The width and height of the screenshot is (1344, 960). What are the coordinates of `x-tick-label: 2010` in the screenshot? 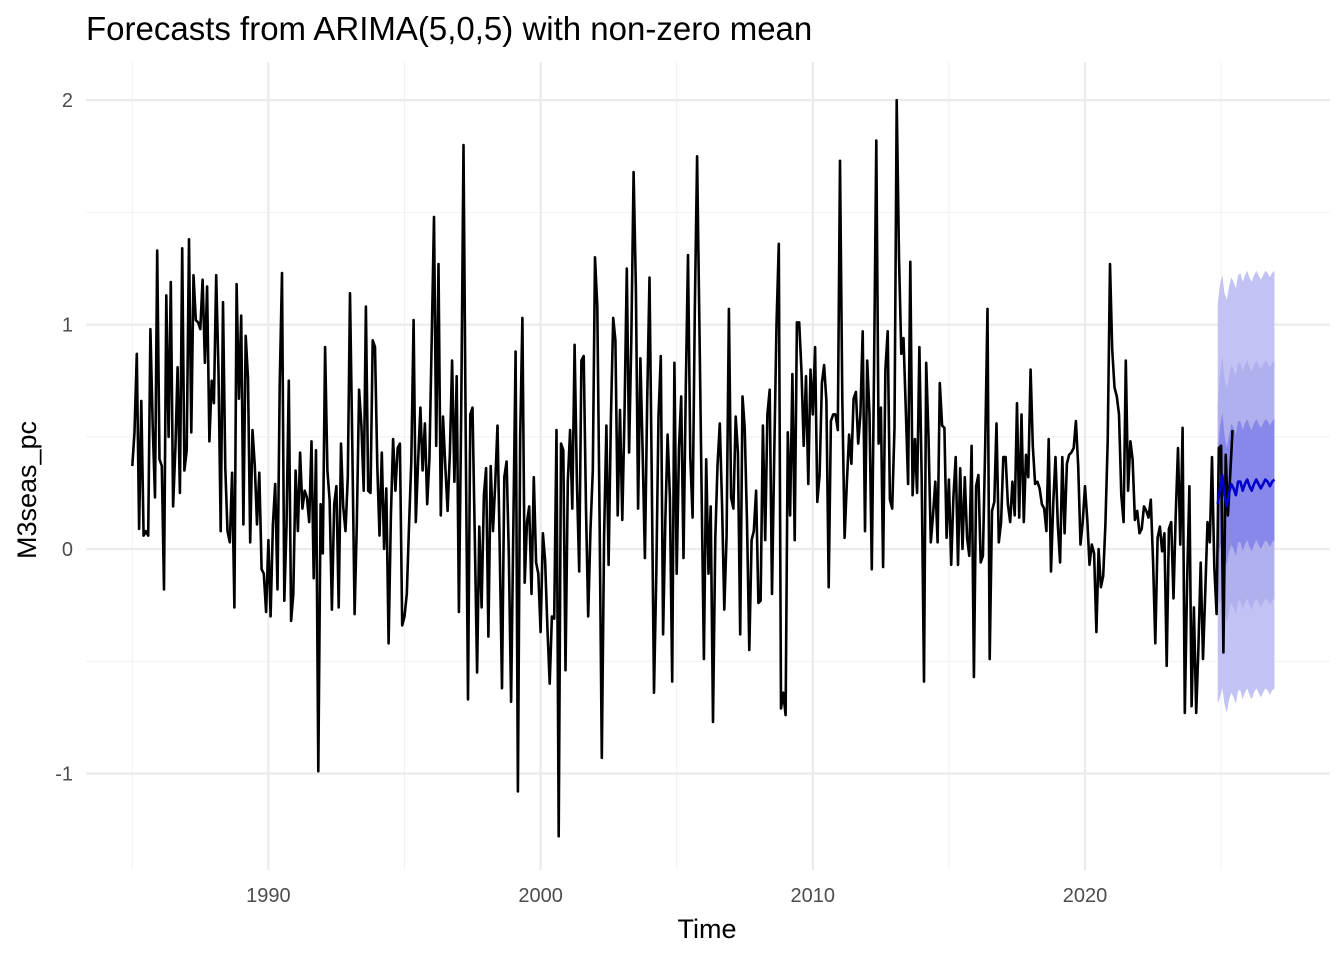 It's located at (813, 896).